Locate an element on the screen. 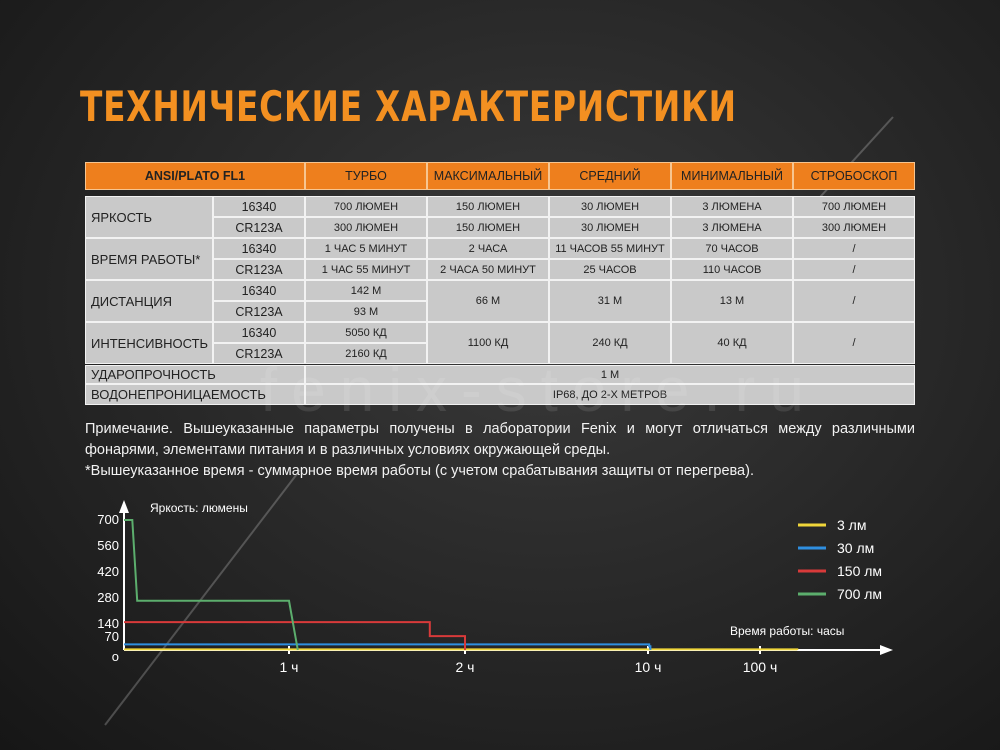  value-cell: 11 ЧАСОВ 55 МИНУТ is located at coordinates (610, 248).